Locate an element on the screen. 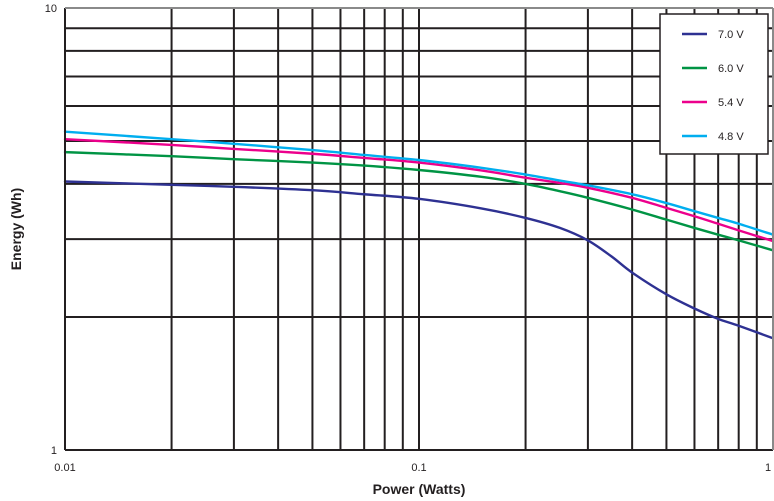 The width and height of the screenshot is (774, 501). legend: 7.0 V 6.0 V 5.4 V 4.8 V is located at coordinates (714, 84).